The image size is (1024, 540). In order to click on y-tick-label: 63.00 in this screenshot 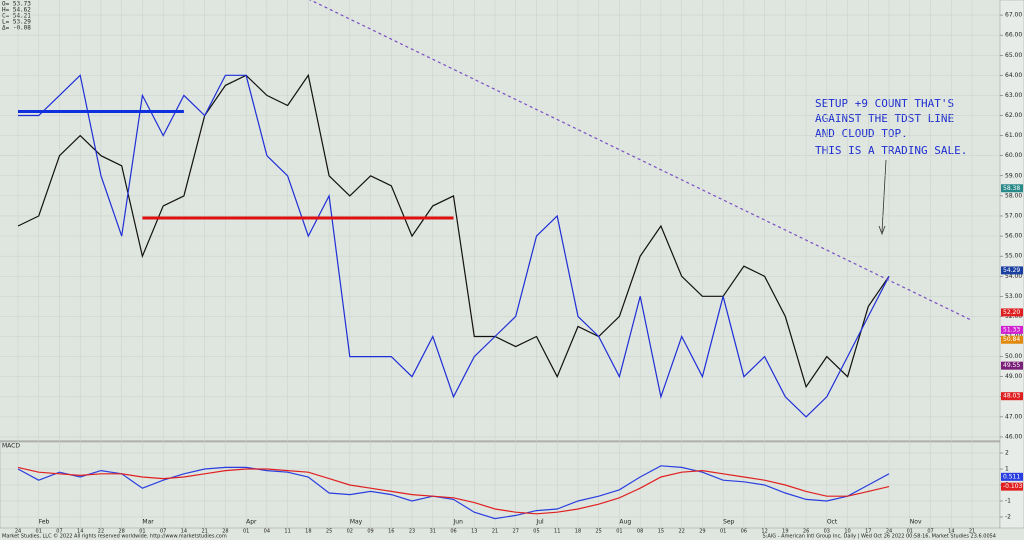, I will do `click(1013, 95)`.